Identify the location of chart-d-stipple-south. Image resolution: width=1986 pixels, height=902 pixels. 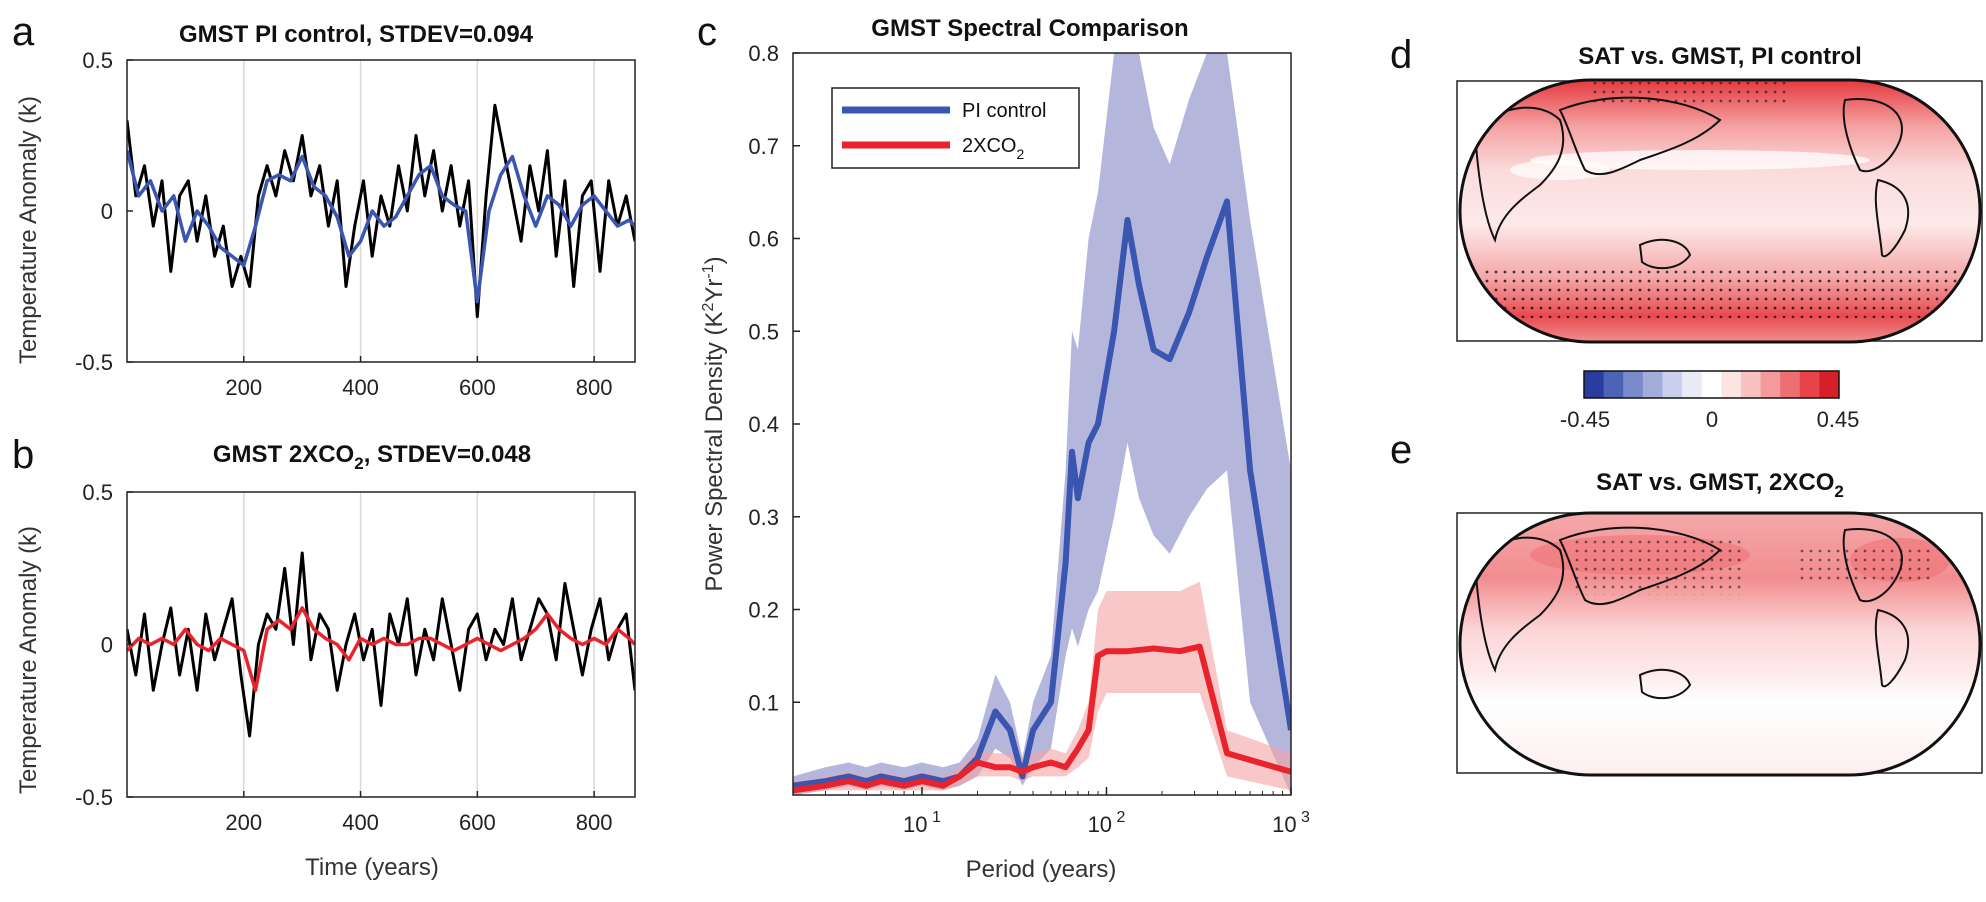
(1720, 293).